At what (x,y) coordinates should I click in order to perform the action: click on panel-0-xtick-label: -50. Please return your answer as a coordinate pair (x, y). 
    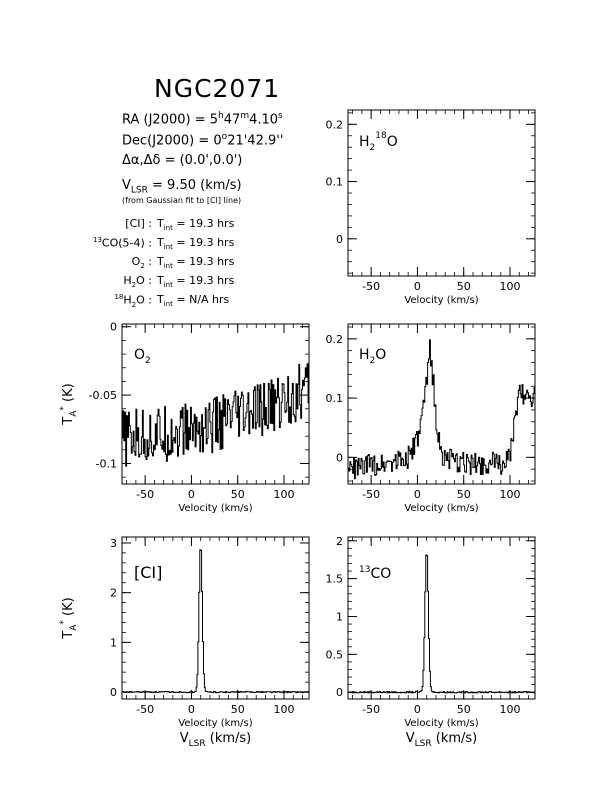
    Looking at the image, I should click on (371, 286).